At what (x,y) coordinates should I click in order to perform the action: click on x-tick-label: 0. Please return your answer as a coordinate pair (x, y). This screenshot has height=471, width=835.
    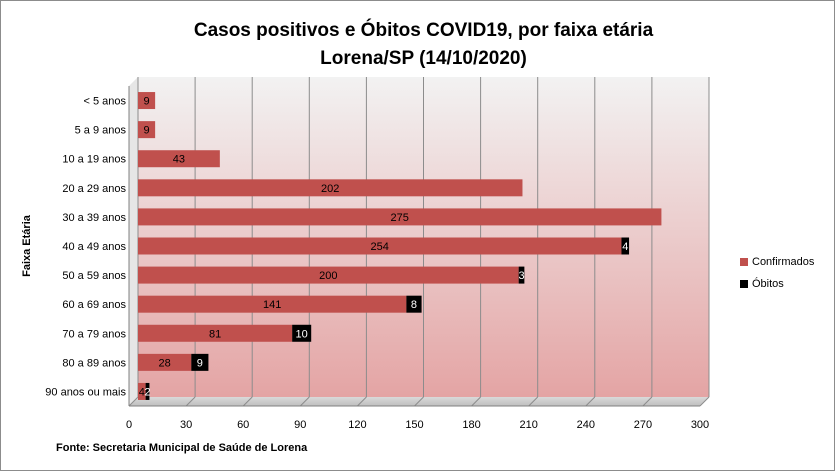
    Looking at the image, I should click on (129, 425).